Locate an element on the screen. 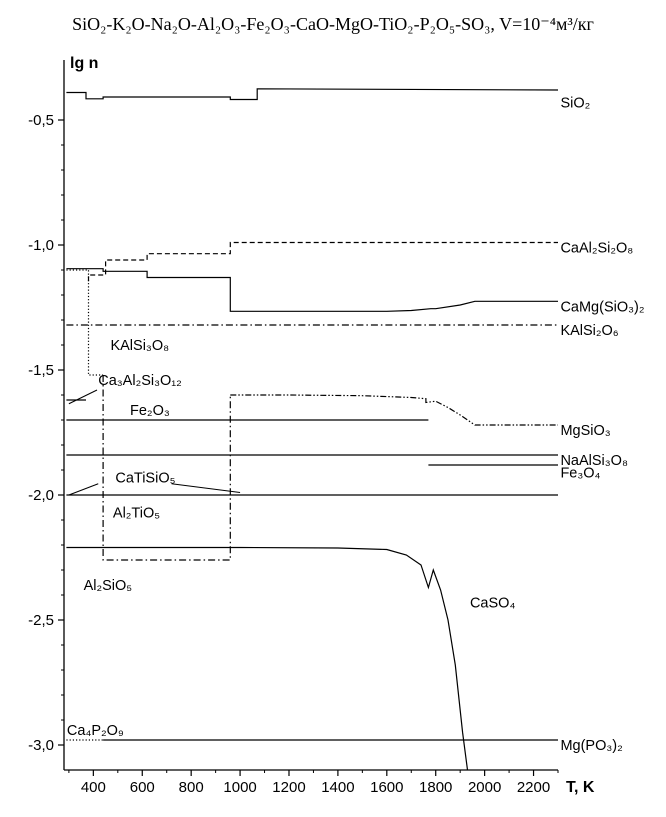 This screenshot has height=817, width=666. y-tick-label: -2,5 is located at coordinates (41, 620).